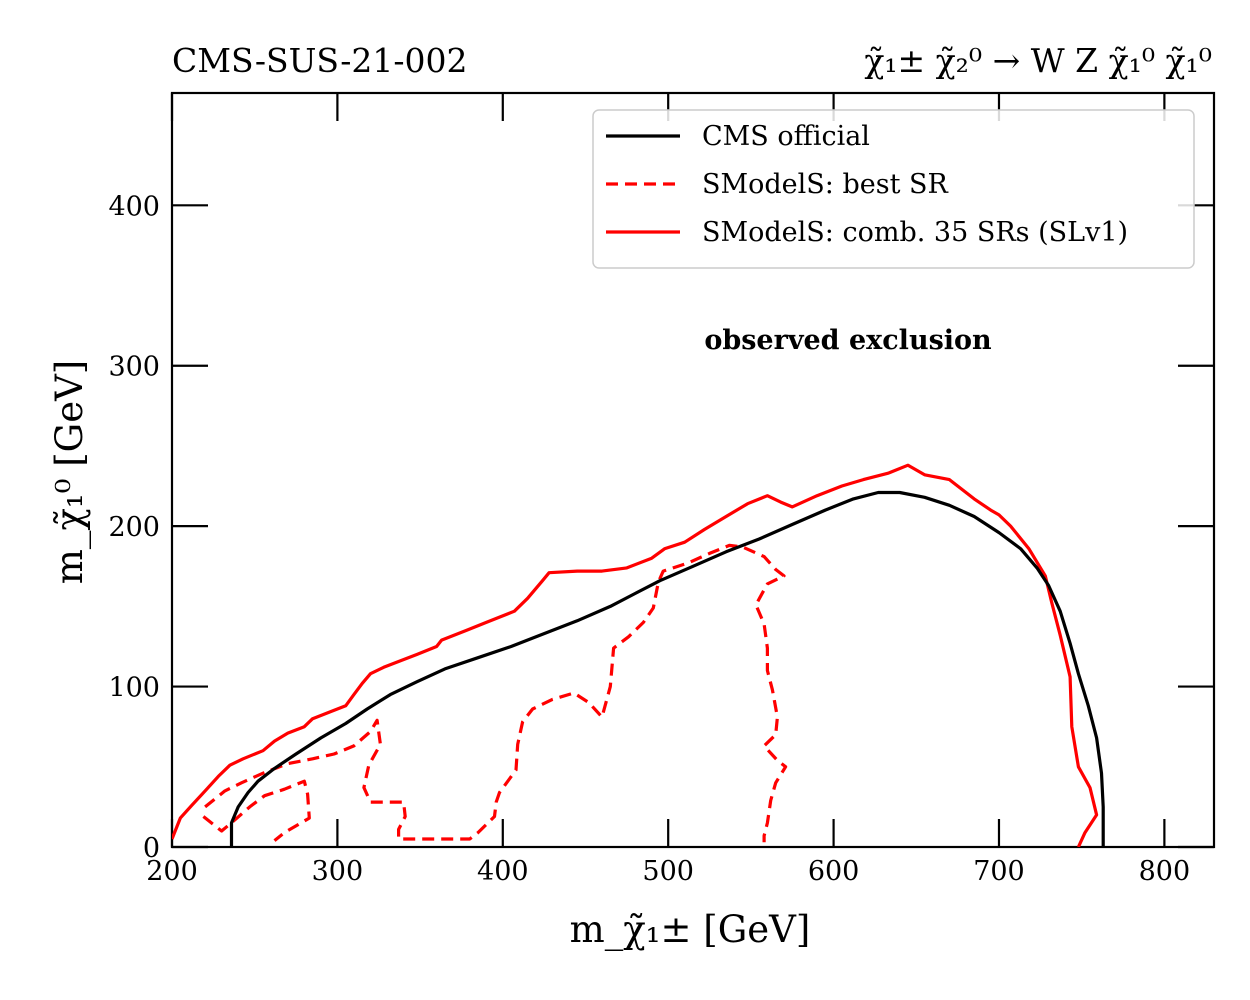 The height and width of the screenshot is (1000, 1250). Describe the element at coordinates (690, 930) in the screenshot. I see `x-axis-label: m_χ̃₁± [GeV]` at that location.